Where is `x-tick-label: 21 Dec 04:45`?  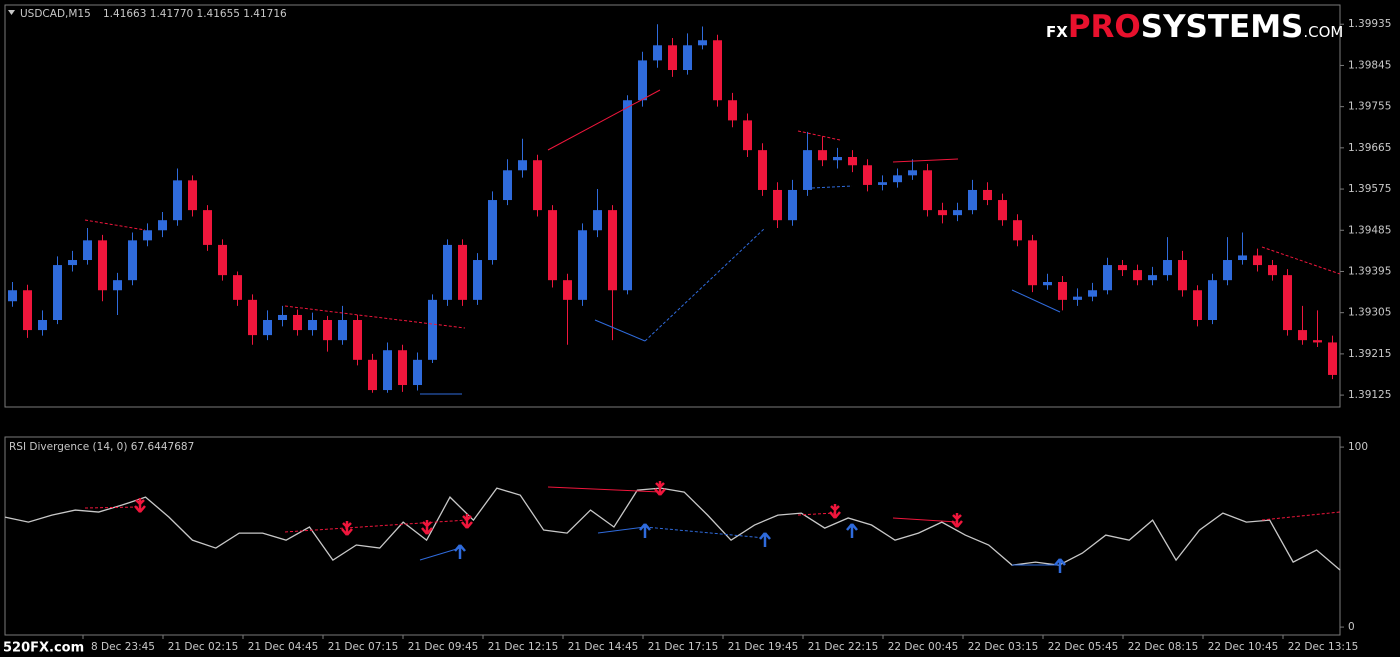 x-tick-label: 21 Dec 04:45 is located at coordinates (283, 647).